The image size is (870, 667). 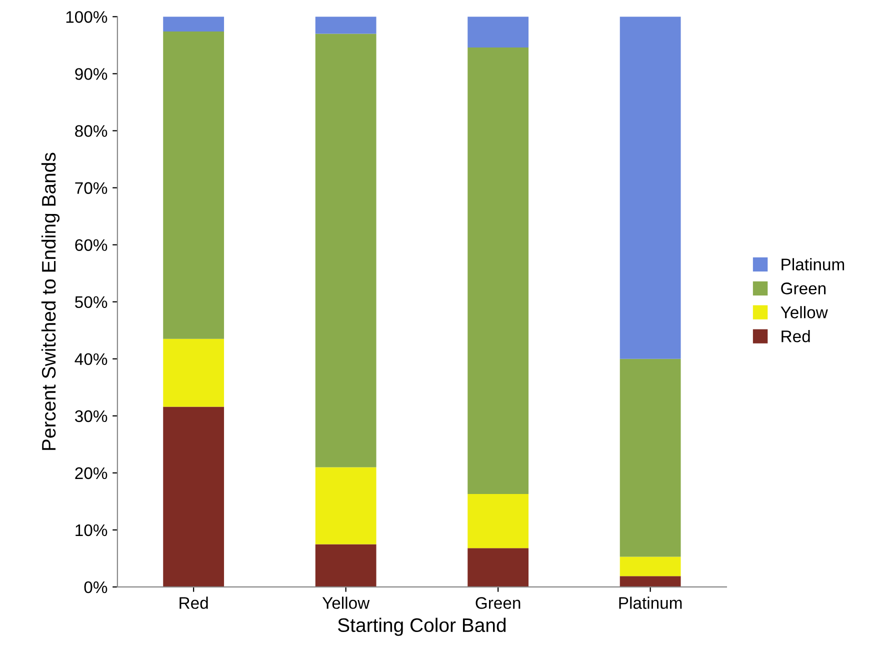 What do you see at coordinates (498, 603) in the screenshot?
I see `x-tick-label: Green` at bounding box center [498, 603].